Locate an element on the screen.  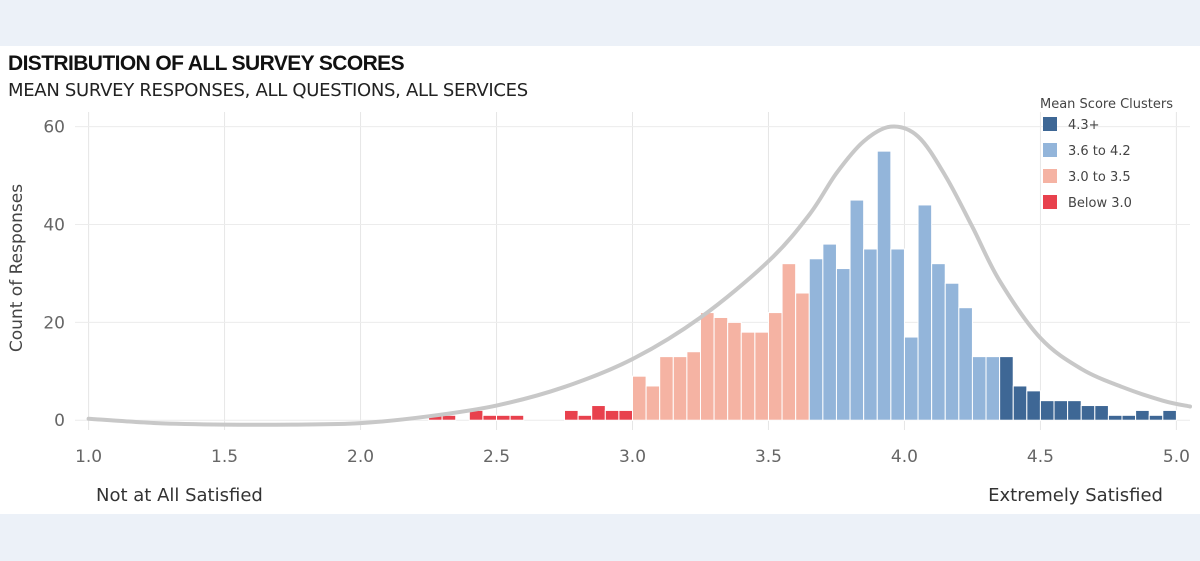
x-tick-label: 1.5 is located at coordinates (224, 457).